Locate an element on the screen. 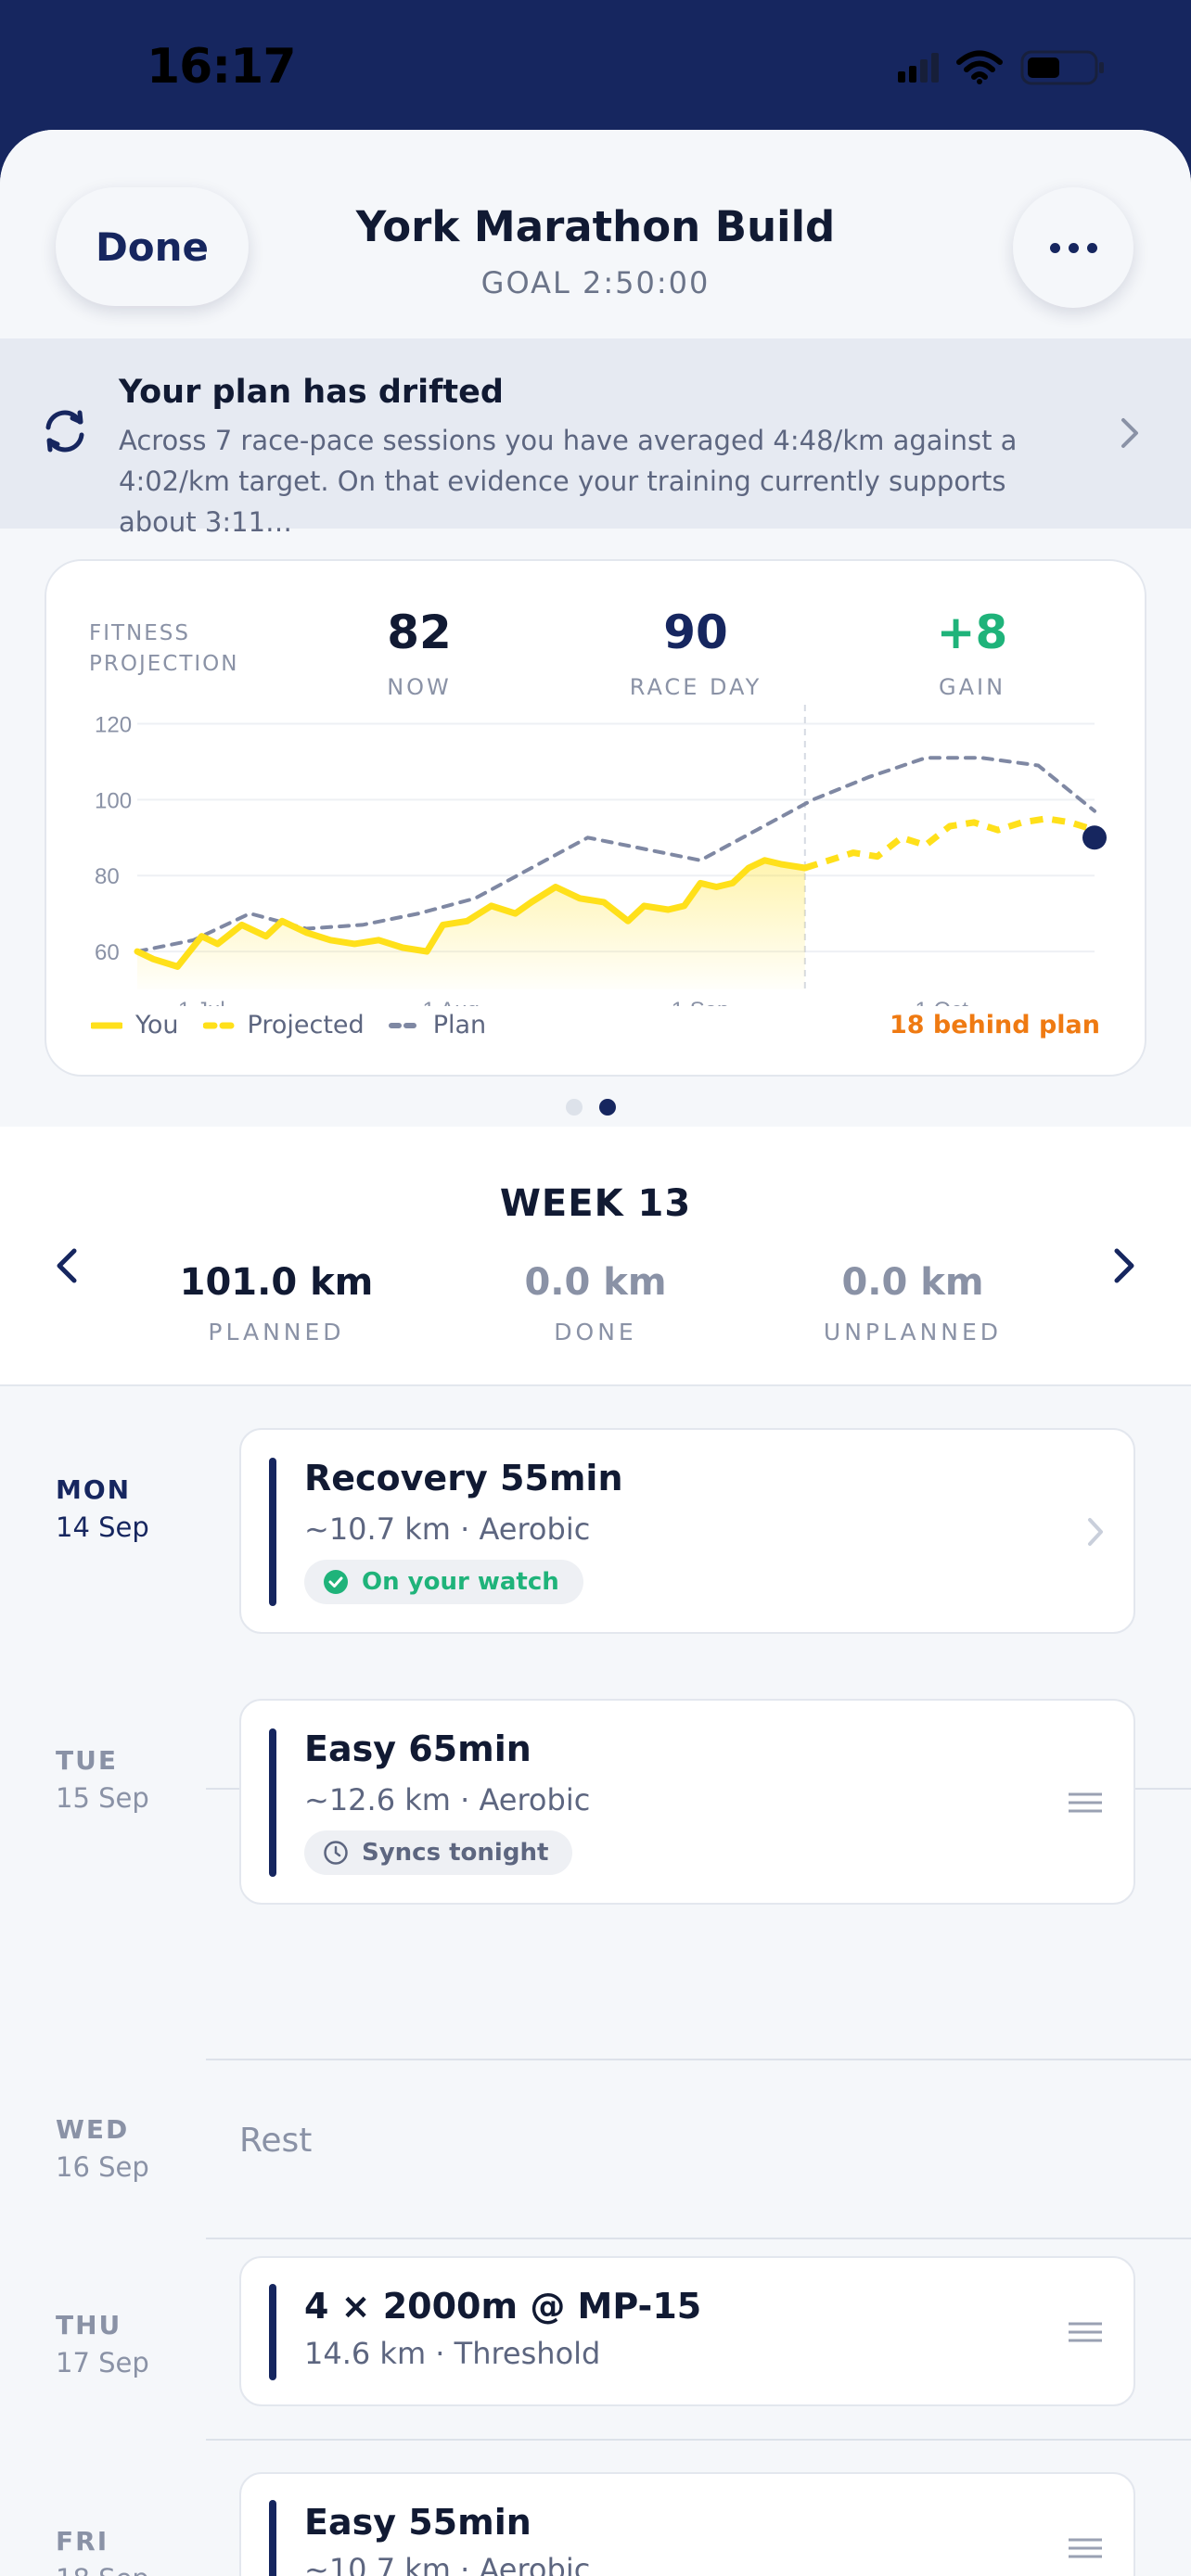 The height and width of the screenshot is (2576, 1191). x-tick-label: 1 Aug is located at coordinates (451, 1002).